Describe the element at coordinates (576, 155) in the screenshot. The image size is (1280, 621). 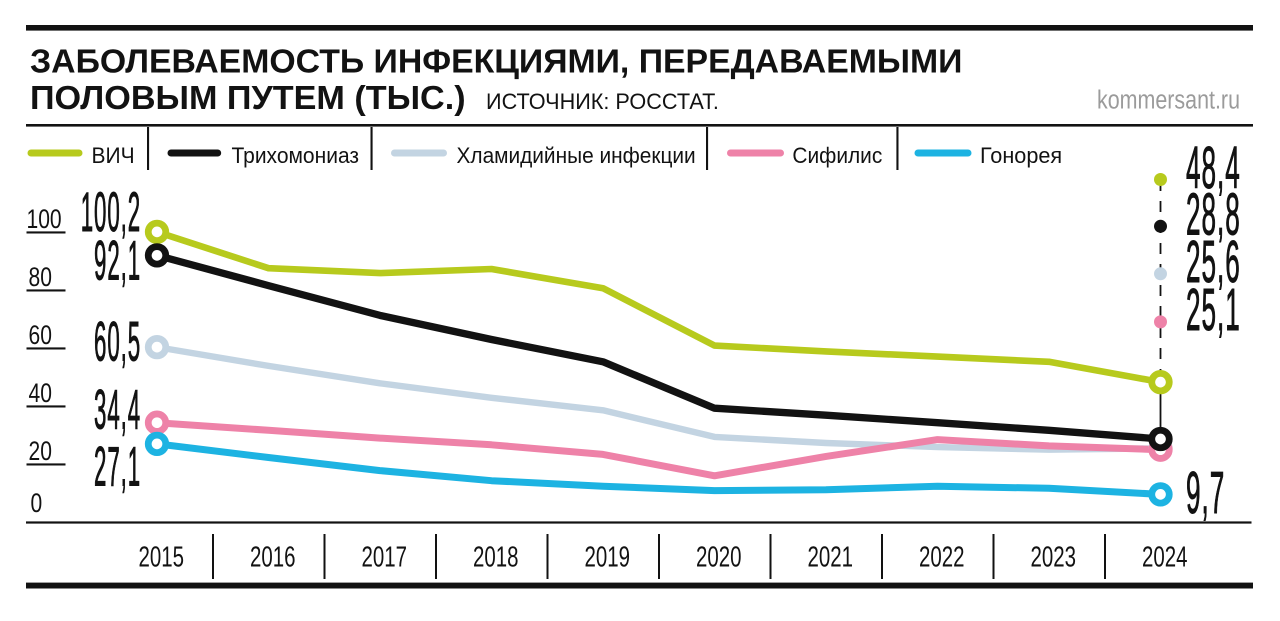
I see `svg-text: Хламидийные инфекции` at that location.